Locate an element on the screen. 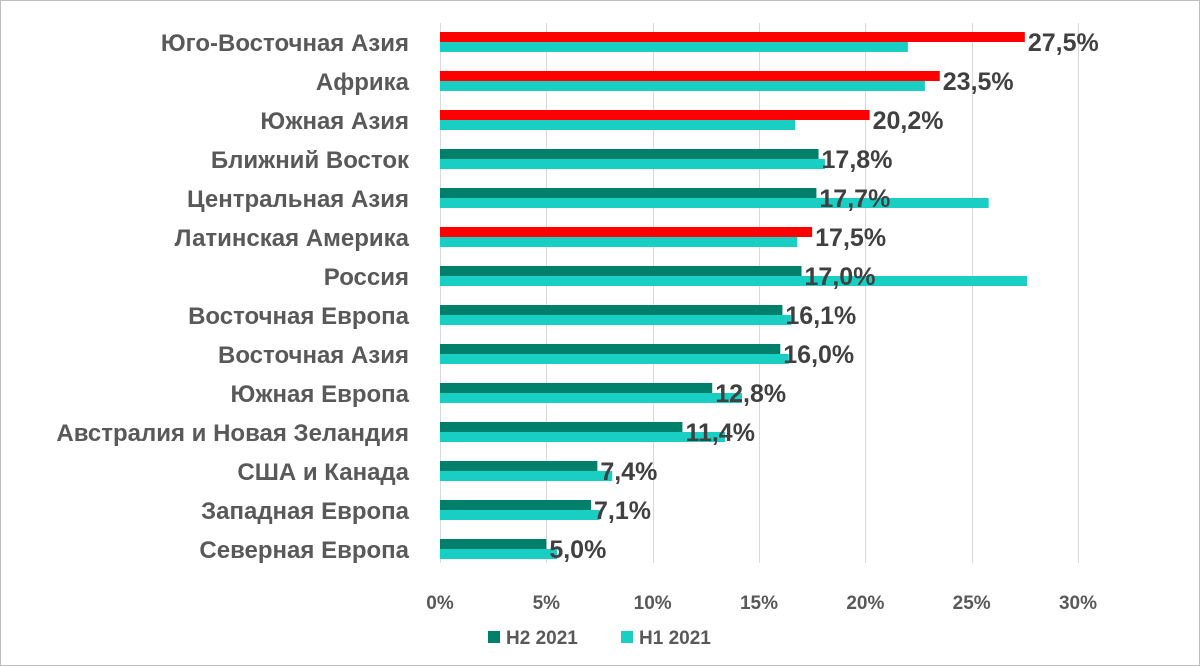  category-label: Россия is located at coordinates (366, 277).